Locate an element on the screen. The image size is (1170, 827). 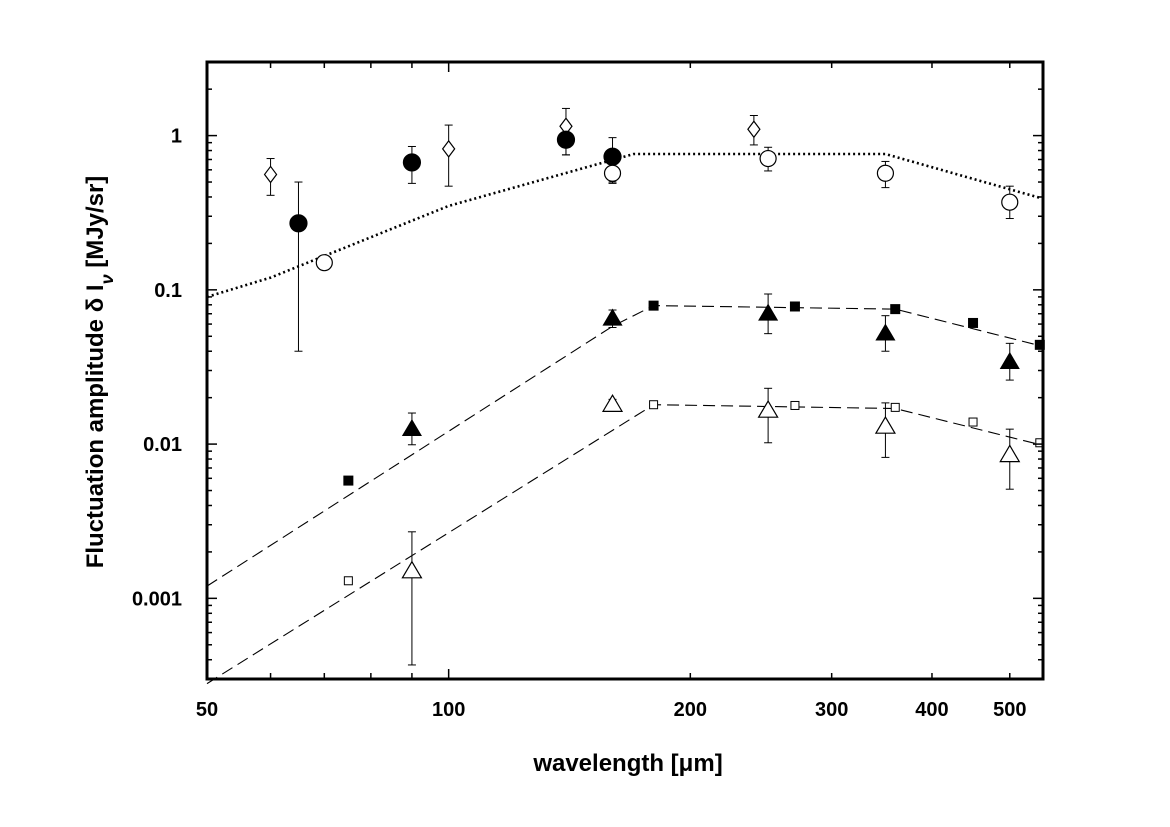
y-axis-label: Fluctuation amplitude δ Iν [MJy/sr] is located at coordinates (99, 372).